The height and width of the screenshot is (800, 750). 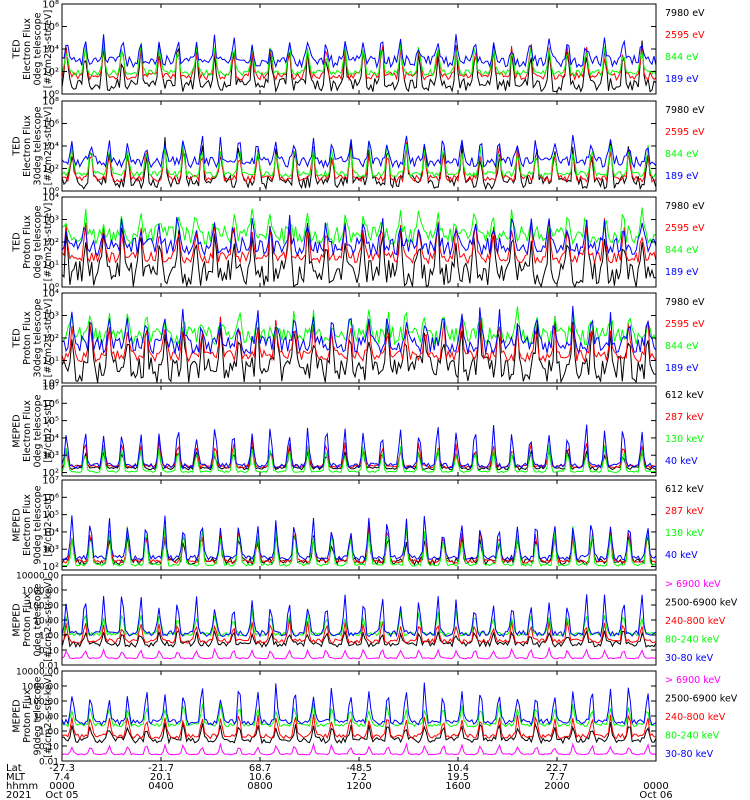 I want to click on ytick-label-6-2: 1.00, so click(x=49, y=637).